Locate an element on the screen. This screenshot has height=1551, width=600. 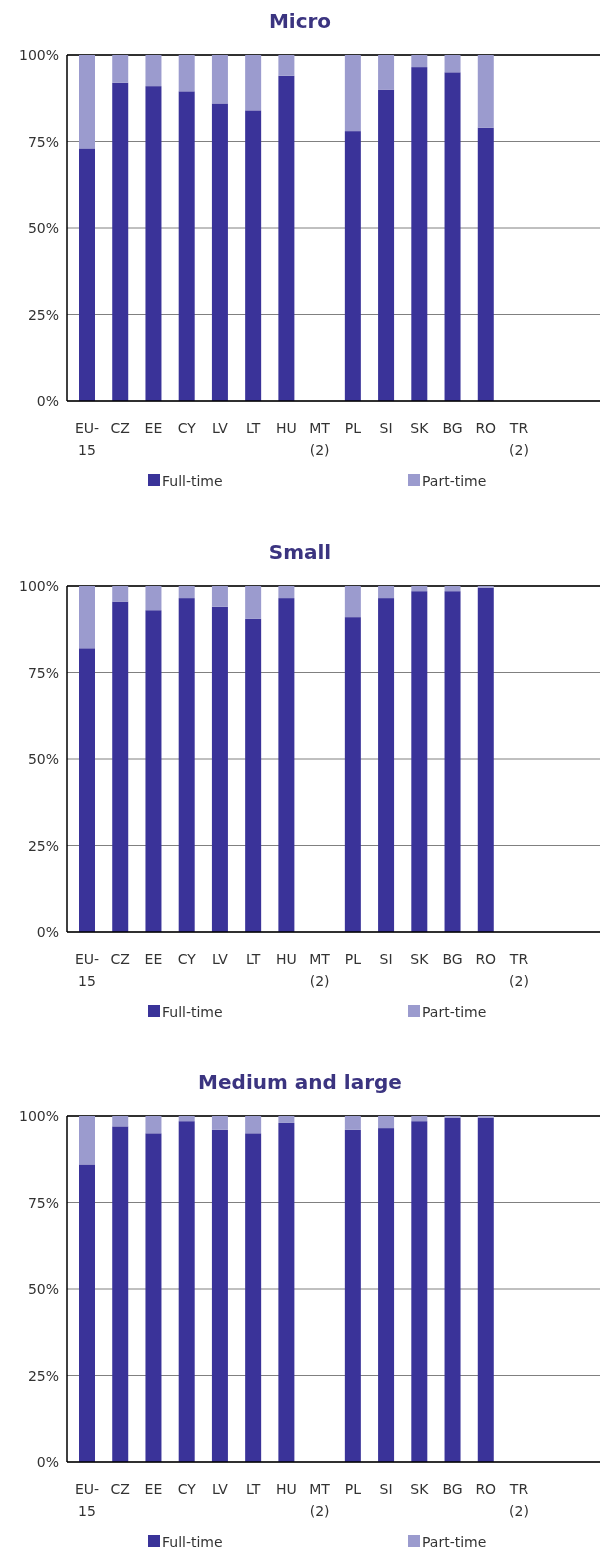
chart-title: Medium and large is located at coordinates (300, 1082).